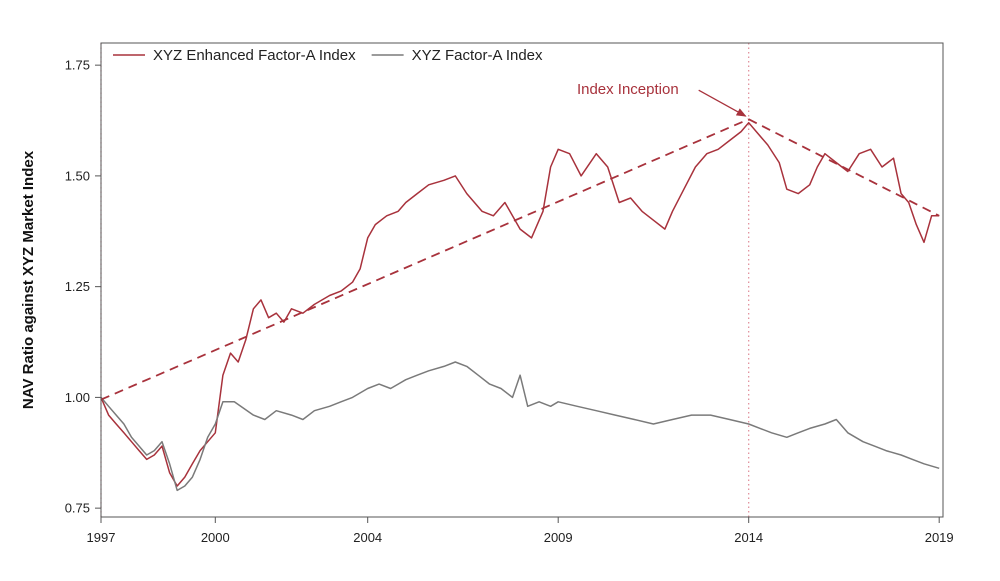 The image size is (1000, 581). Describe the element at coordinates (722, 103) in the screenshot. I see `annotation-arrow` at that location.